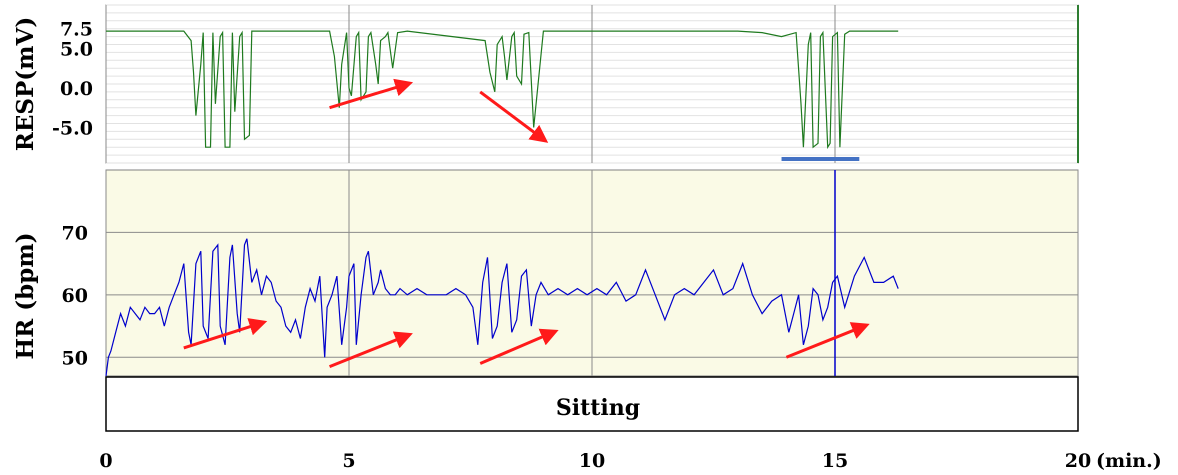 This screenshot has height=475, width=1178. I want to click on phase-box: Sitting, so click(592, 404).